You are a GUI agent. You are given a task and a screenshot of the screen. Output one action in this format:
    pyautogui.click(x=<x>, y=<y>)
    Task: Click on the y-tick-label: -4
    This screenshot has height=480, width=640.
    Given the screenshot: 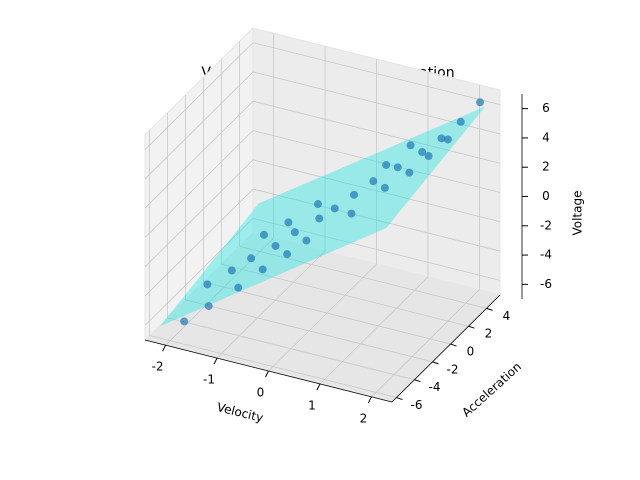 What is the action you would take?
    pyautogui.click(x=435, y=387)
    